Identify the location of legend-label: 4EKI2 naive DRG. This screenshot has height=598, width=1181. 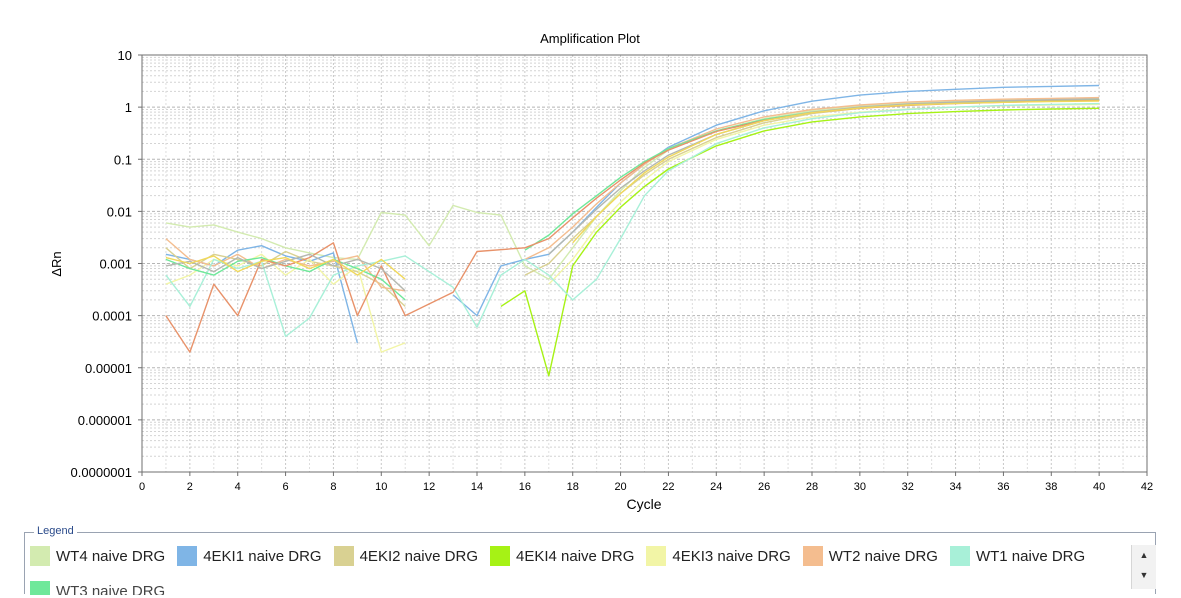
(418, 556).